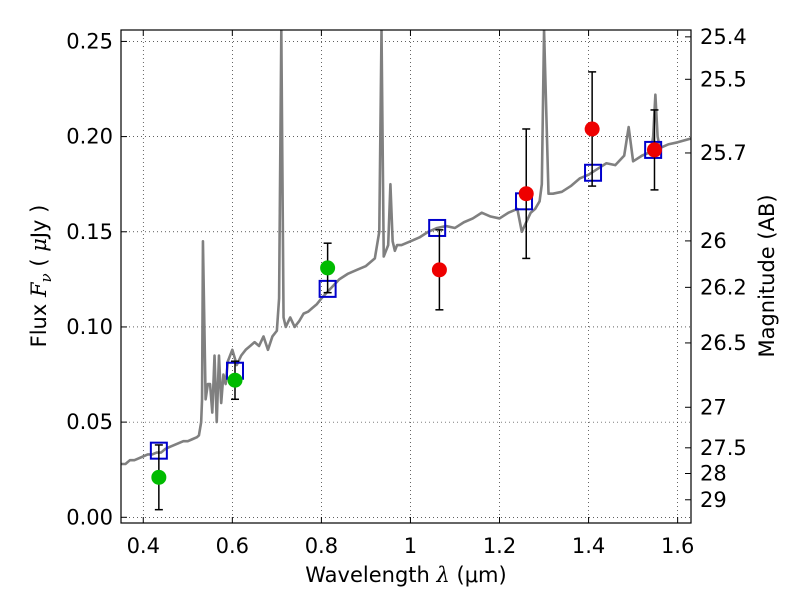 The width and height of the screenshot is (800, 600). I want to click on magnitude-tick-label: 26, so click(713, 241).